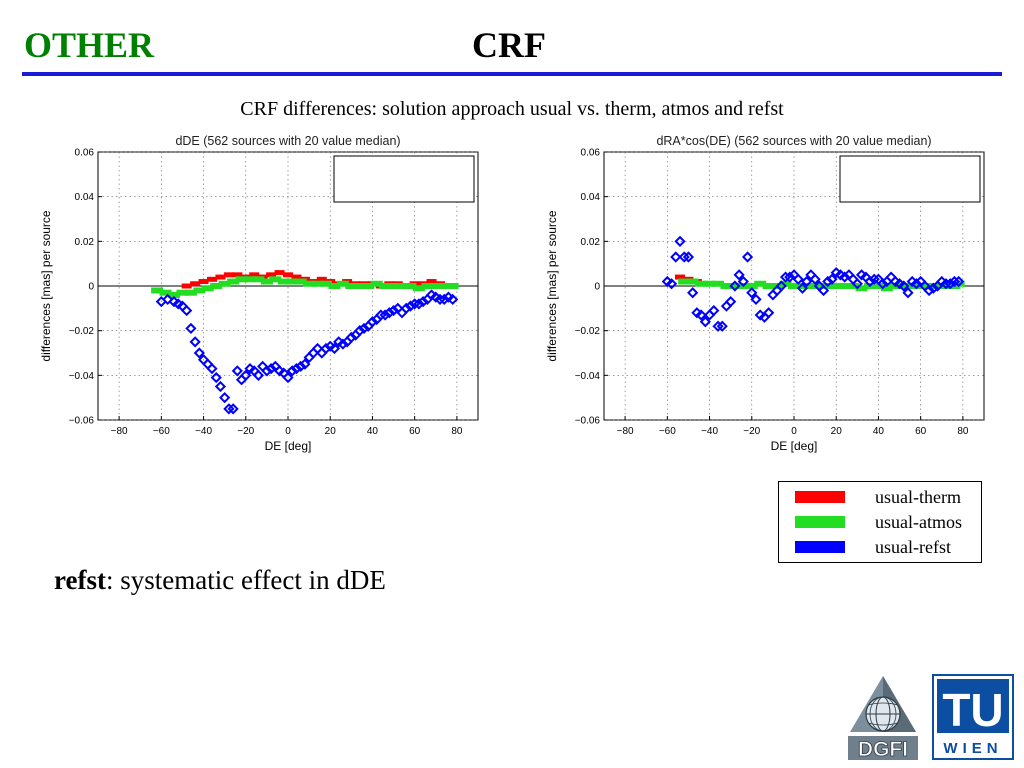 Image resolution: width=1024 pixels, height=768 pixels. I want to click on legend-item-usual-therm: usual-therm, so click(888, 497).